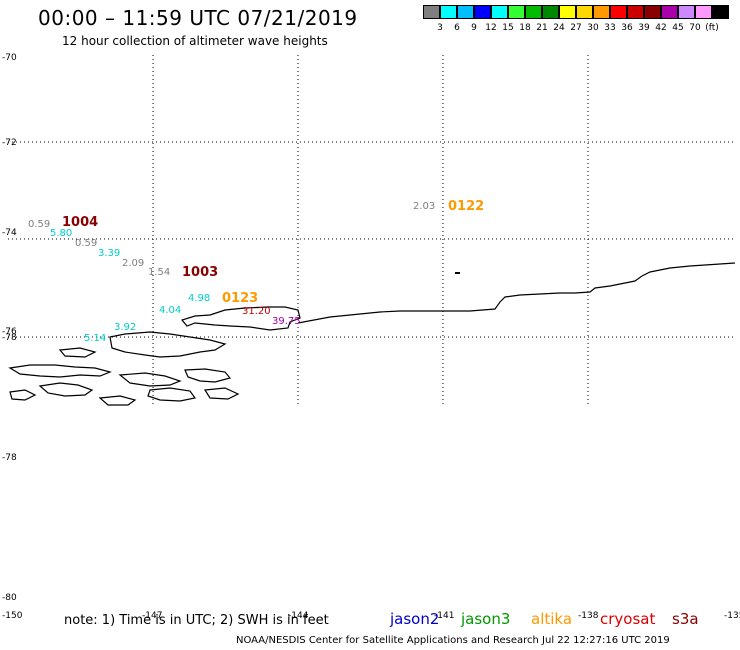  What do you see at coordinates (9, 143) in the screenshot?
I see `lat-label: -72` at bounding box center [9, 143].